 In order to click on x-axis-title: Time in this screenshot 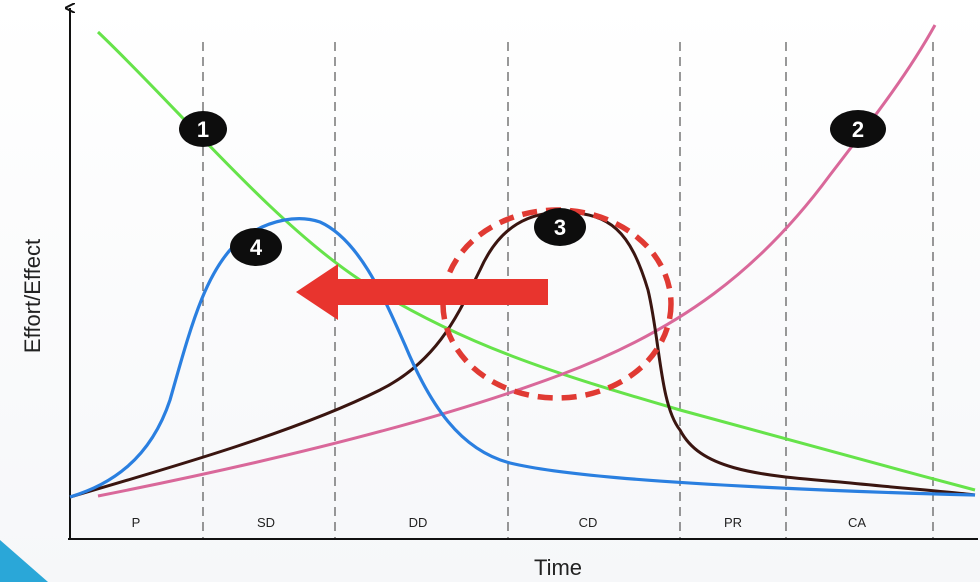, I will do `click(558, 567)`.